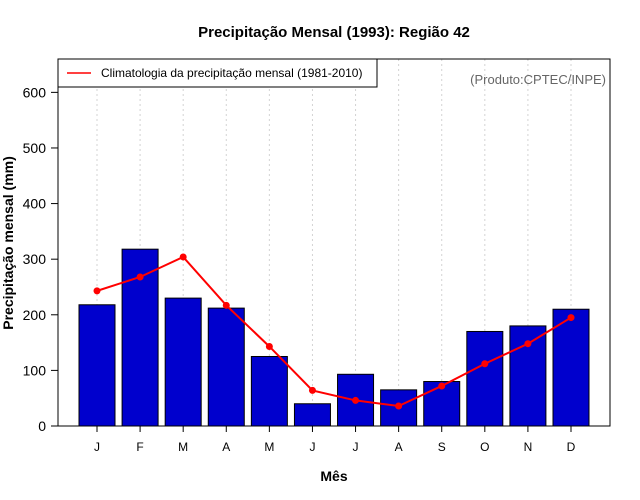 This screenshot has width=640, height=500. What do you see at coordinates (333, 476) in the screenshot?
I see `x-axis-label: Mês` at bounding box center [333, 476].